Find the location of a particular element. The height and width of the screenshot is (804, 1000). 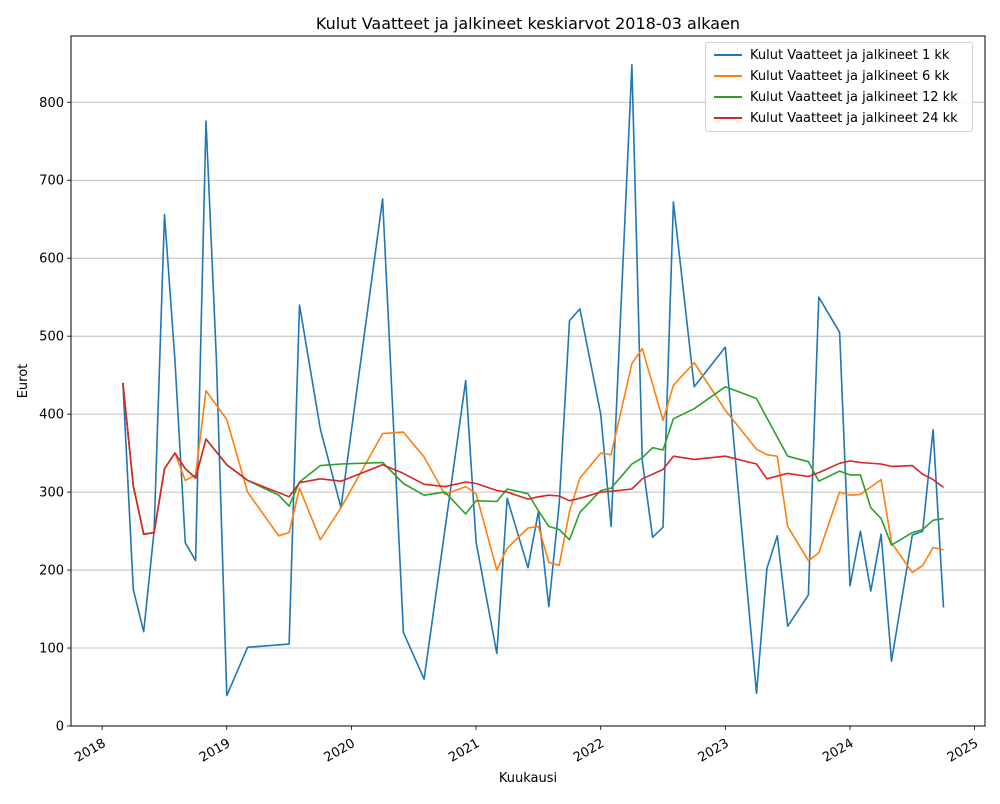

x-tick-label: 2019 is located at coordinates (215, 751).